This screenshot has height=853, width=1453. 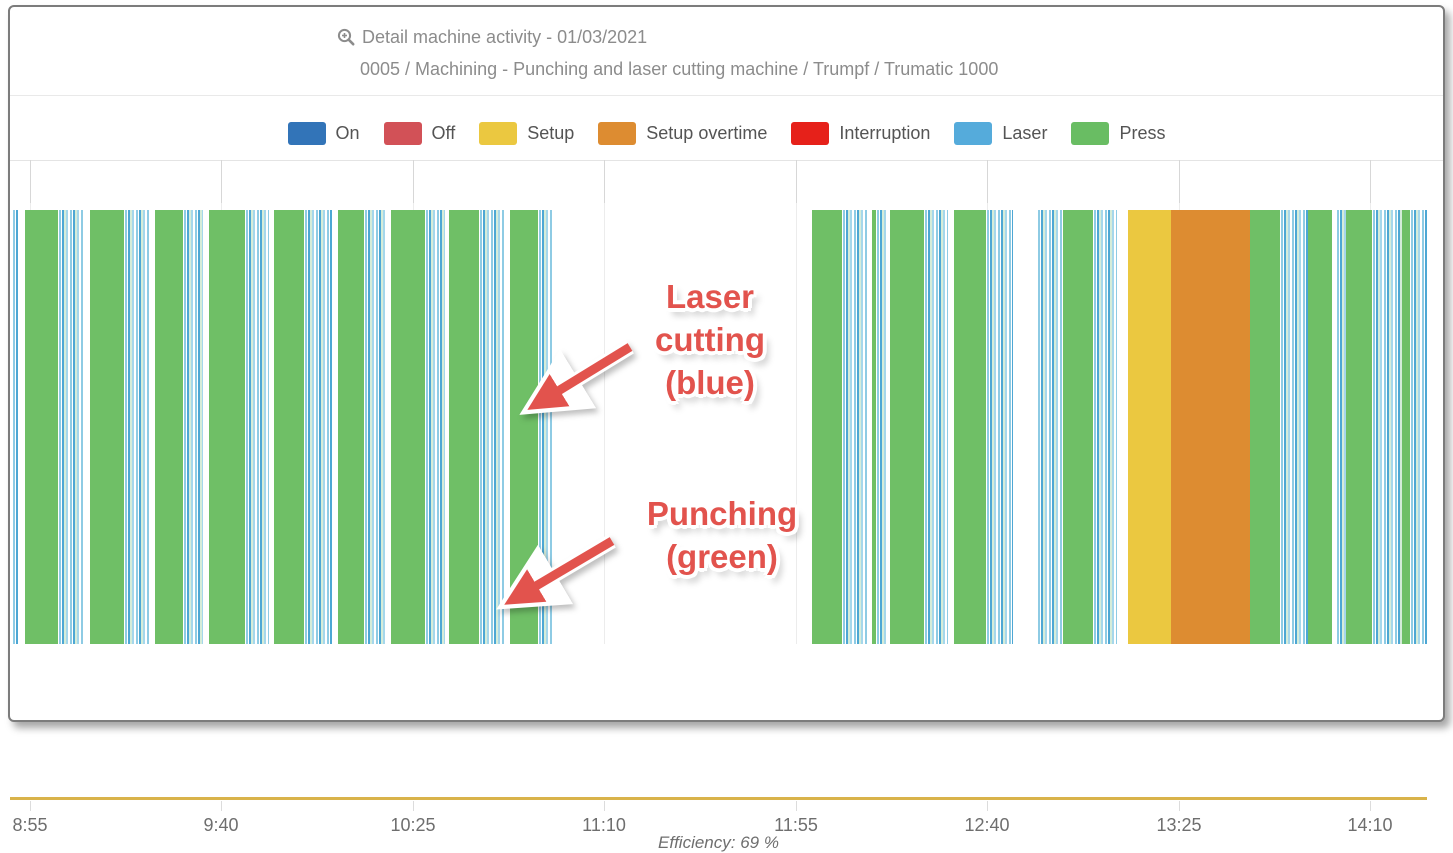 What do you see at coordinates (718, 798) in the screenshot?
I see `x-axis-line` at bounding box center [718, 798].